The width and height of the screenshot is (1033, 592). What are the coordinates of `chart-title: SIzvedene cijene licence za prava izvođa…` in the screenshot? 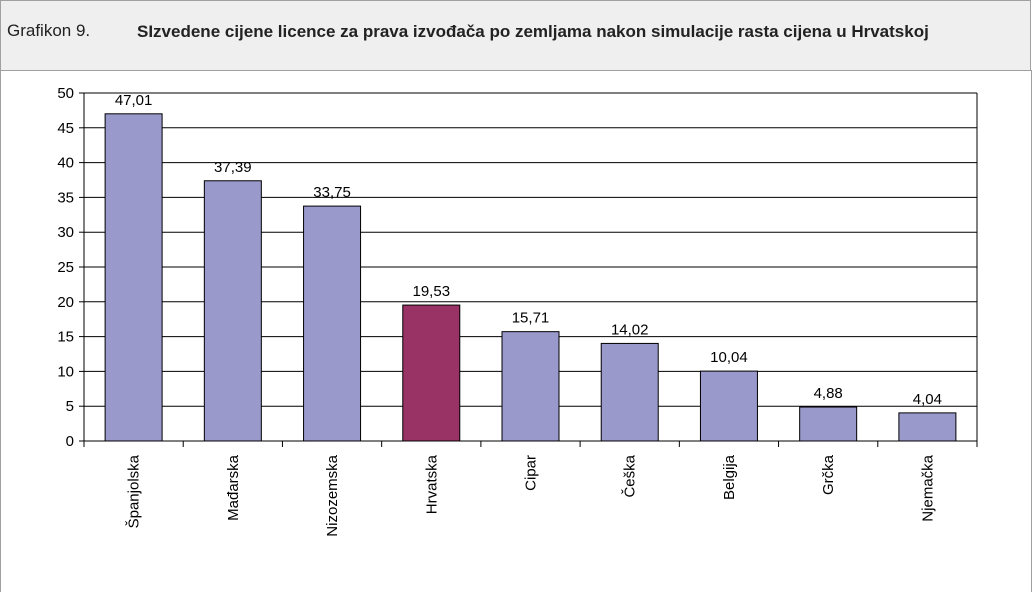 It's located at (533, 31).